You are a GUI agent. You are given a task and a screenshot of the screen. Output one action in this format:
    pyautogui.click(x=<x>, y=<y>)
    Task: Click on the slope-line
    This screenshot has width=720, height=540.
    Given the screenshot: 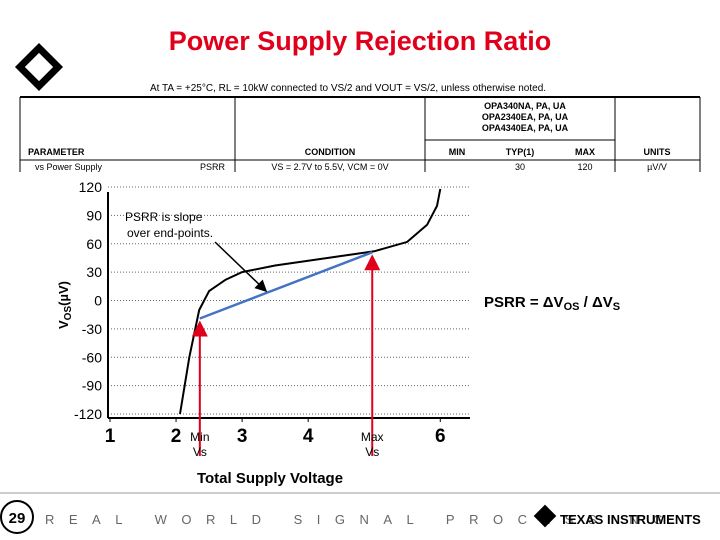 What is the action you would take?
    pyautogui.click(x=286, y=285)
    